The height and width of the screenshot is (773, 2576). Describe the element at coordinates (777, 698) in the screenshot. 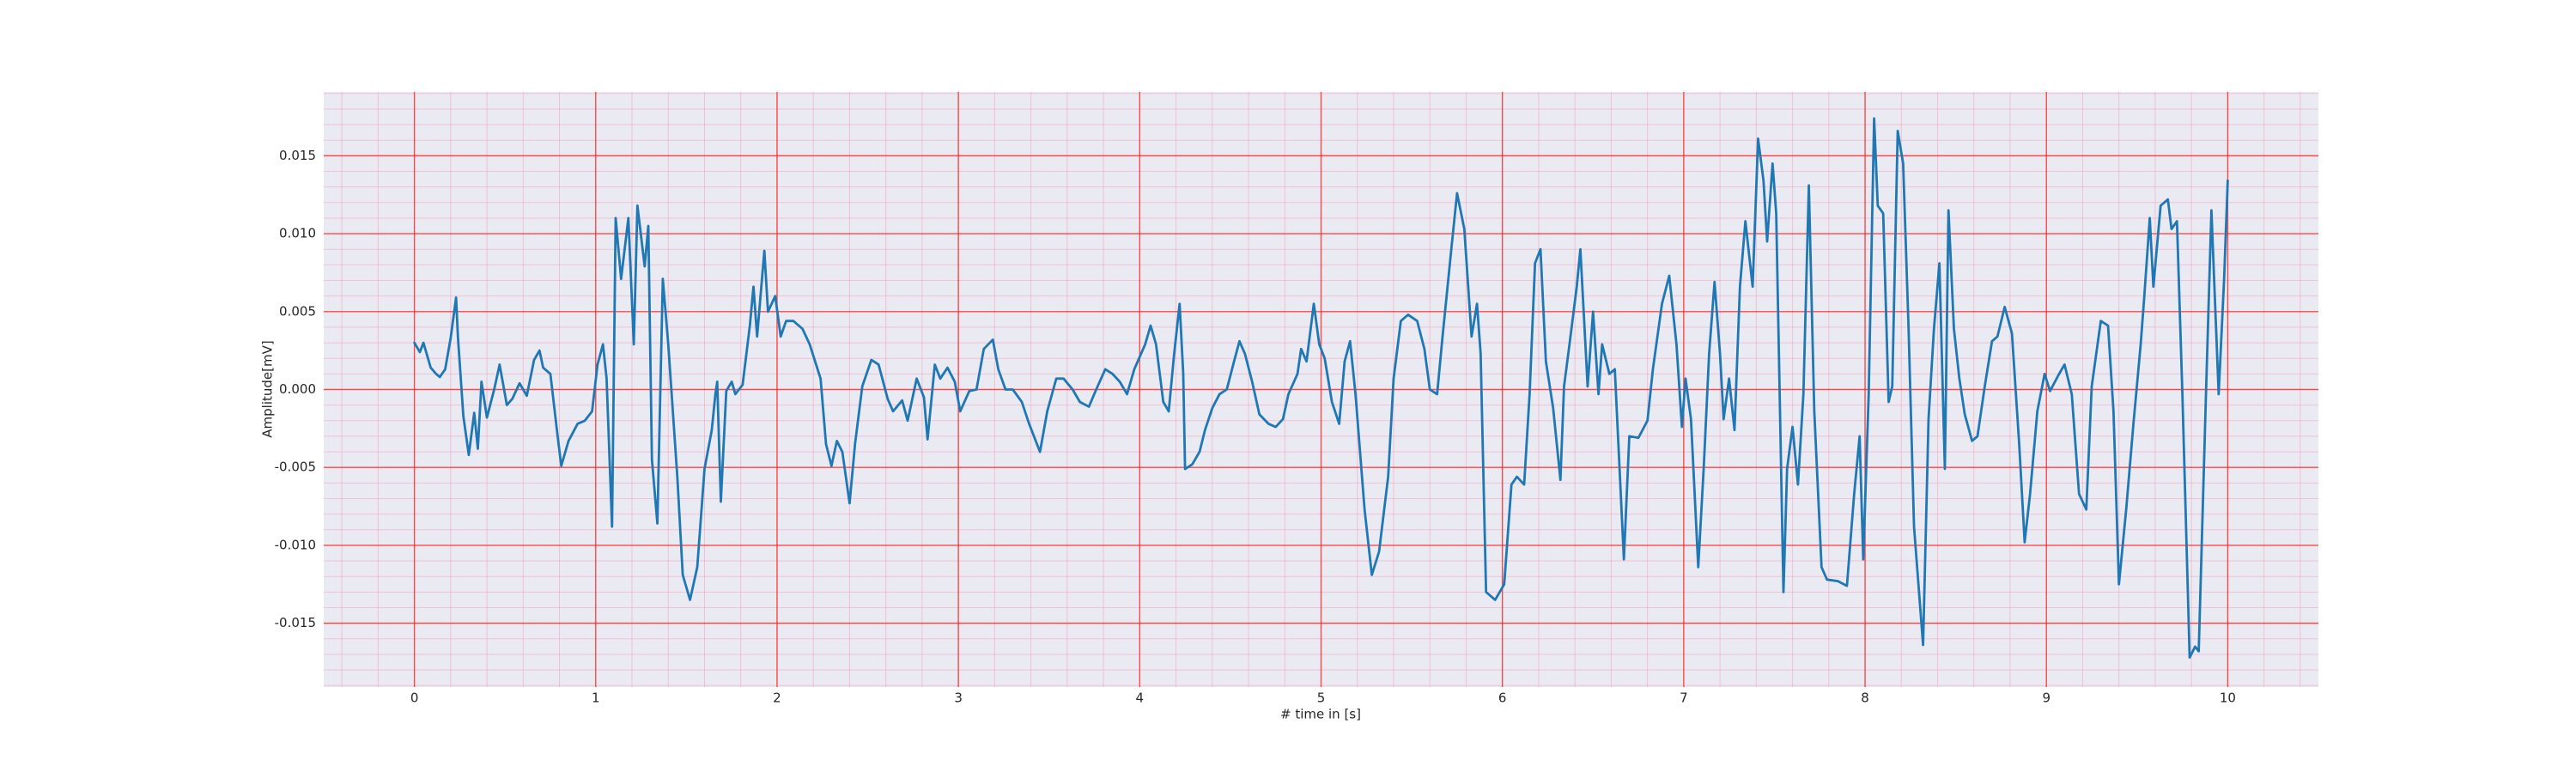

I see `x-tick-label: 2` at that location.